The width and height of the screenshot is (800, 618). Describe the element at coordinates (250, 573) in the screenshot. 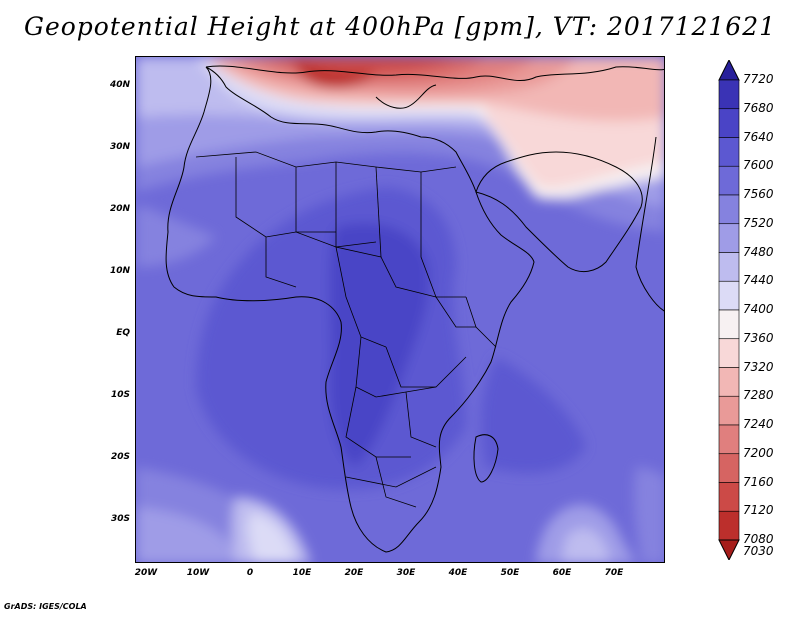

I see `lon-label-0: 0` at that location.